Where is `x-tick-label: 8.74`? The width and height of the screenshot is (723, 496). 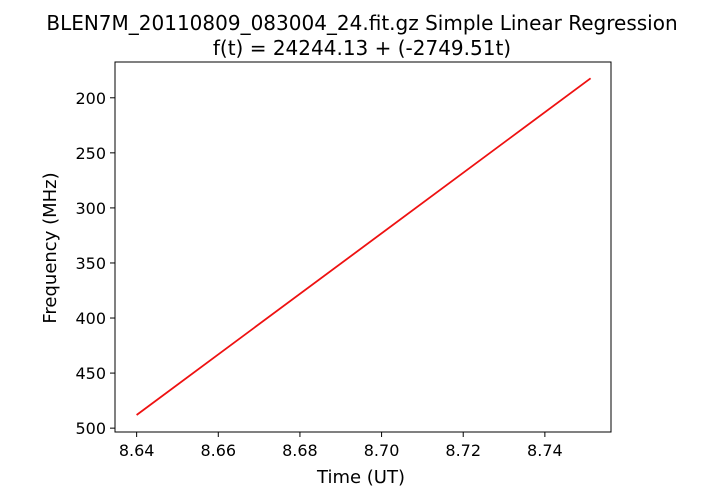 x-tick-label: 8.74 is located at coordinates (545, 450).